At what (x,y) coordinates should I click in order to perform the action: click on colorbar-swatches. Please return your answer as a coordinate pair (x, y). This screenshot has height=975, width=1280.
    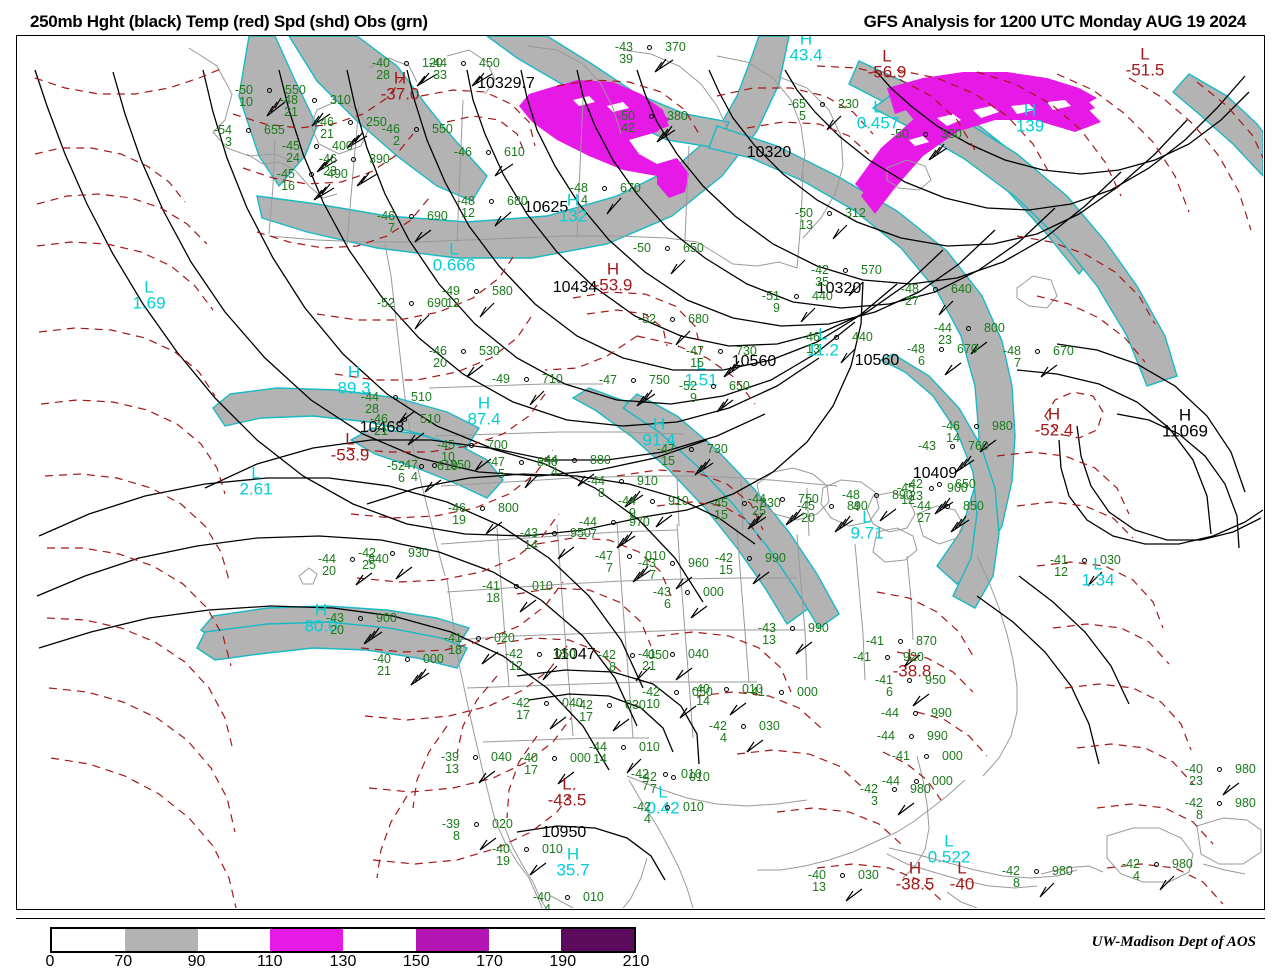
    Looking at the image, I should click on (343, 940).